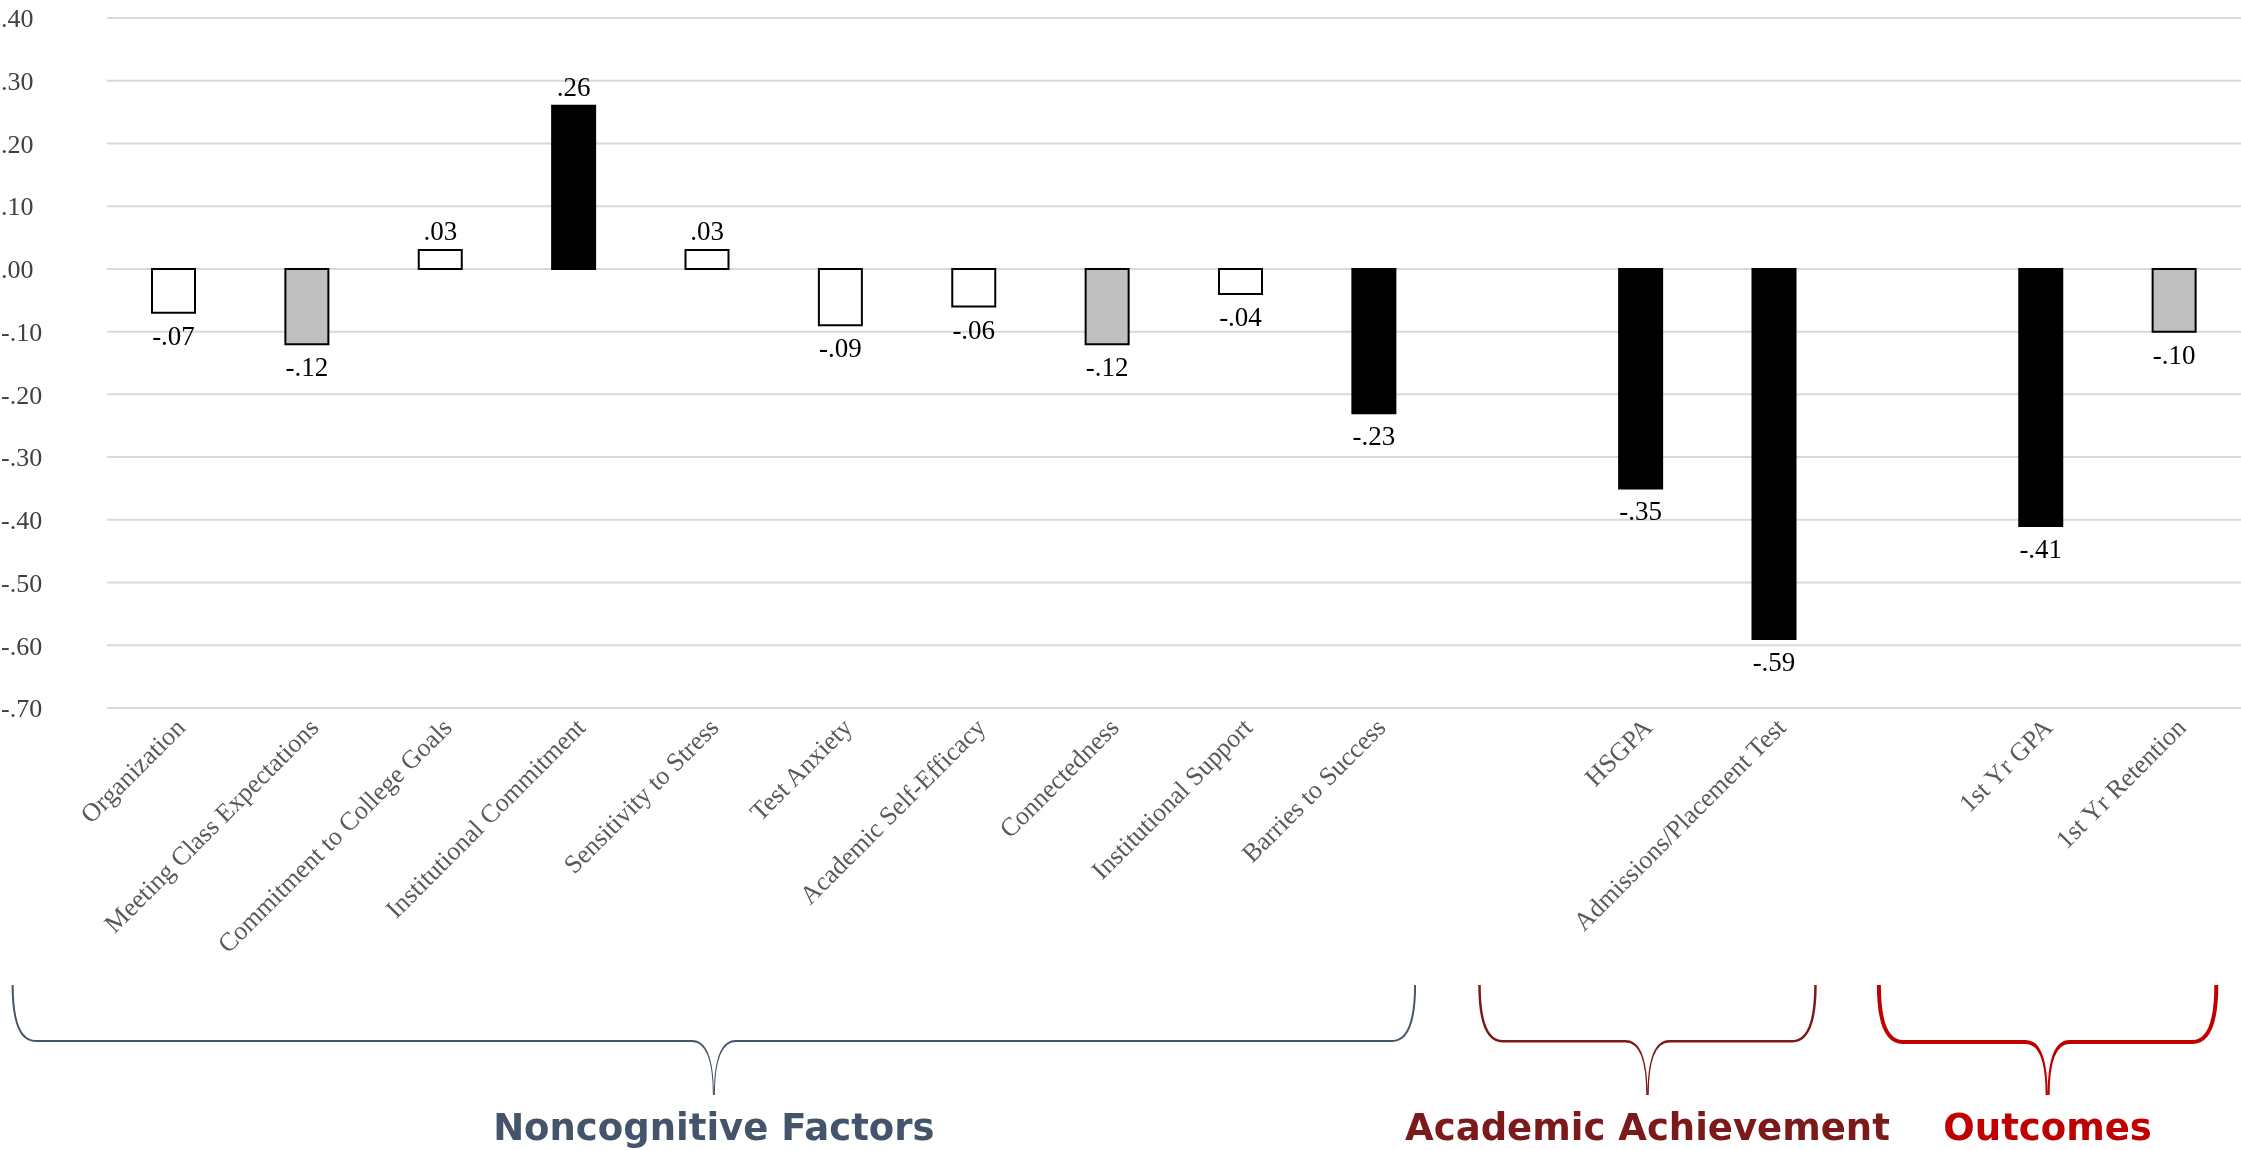  What do you see at coordinates (22, 395) in the screenshot?
I see `y-tick-label: -.20` at bounding box center [22, 395].